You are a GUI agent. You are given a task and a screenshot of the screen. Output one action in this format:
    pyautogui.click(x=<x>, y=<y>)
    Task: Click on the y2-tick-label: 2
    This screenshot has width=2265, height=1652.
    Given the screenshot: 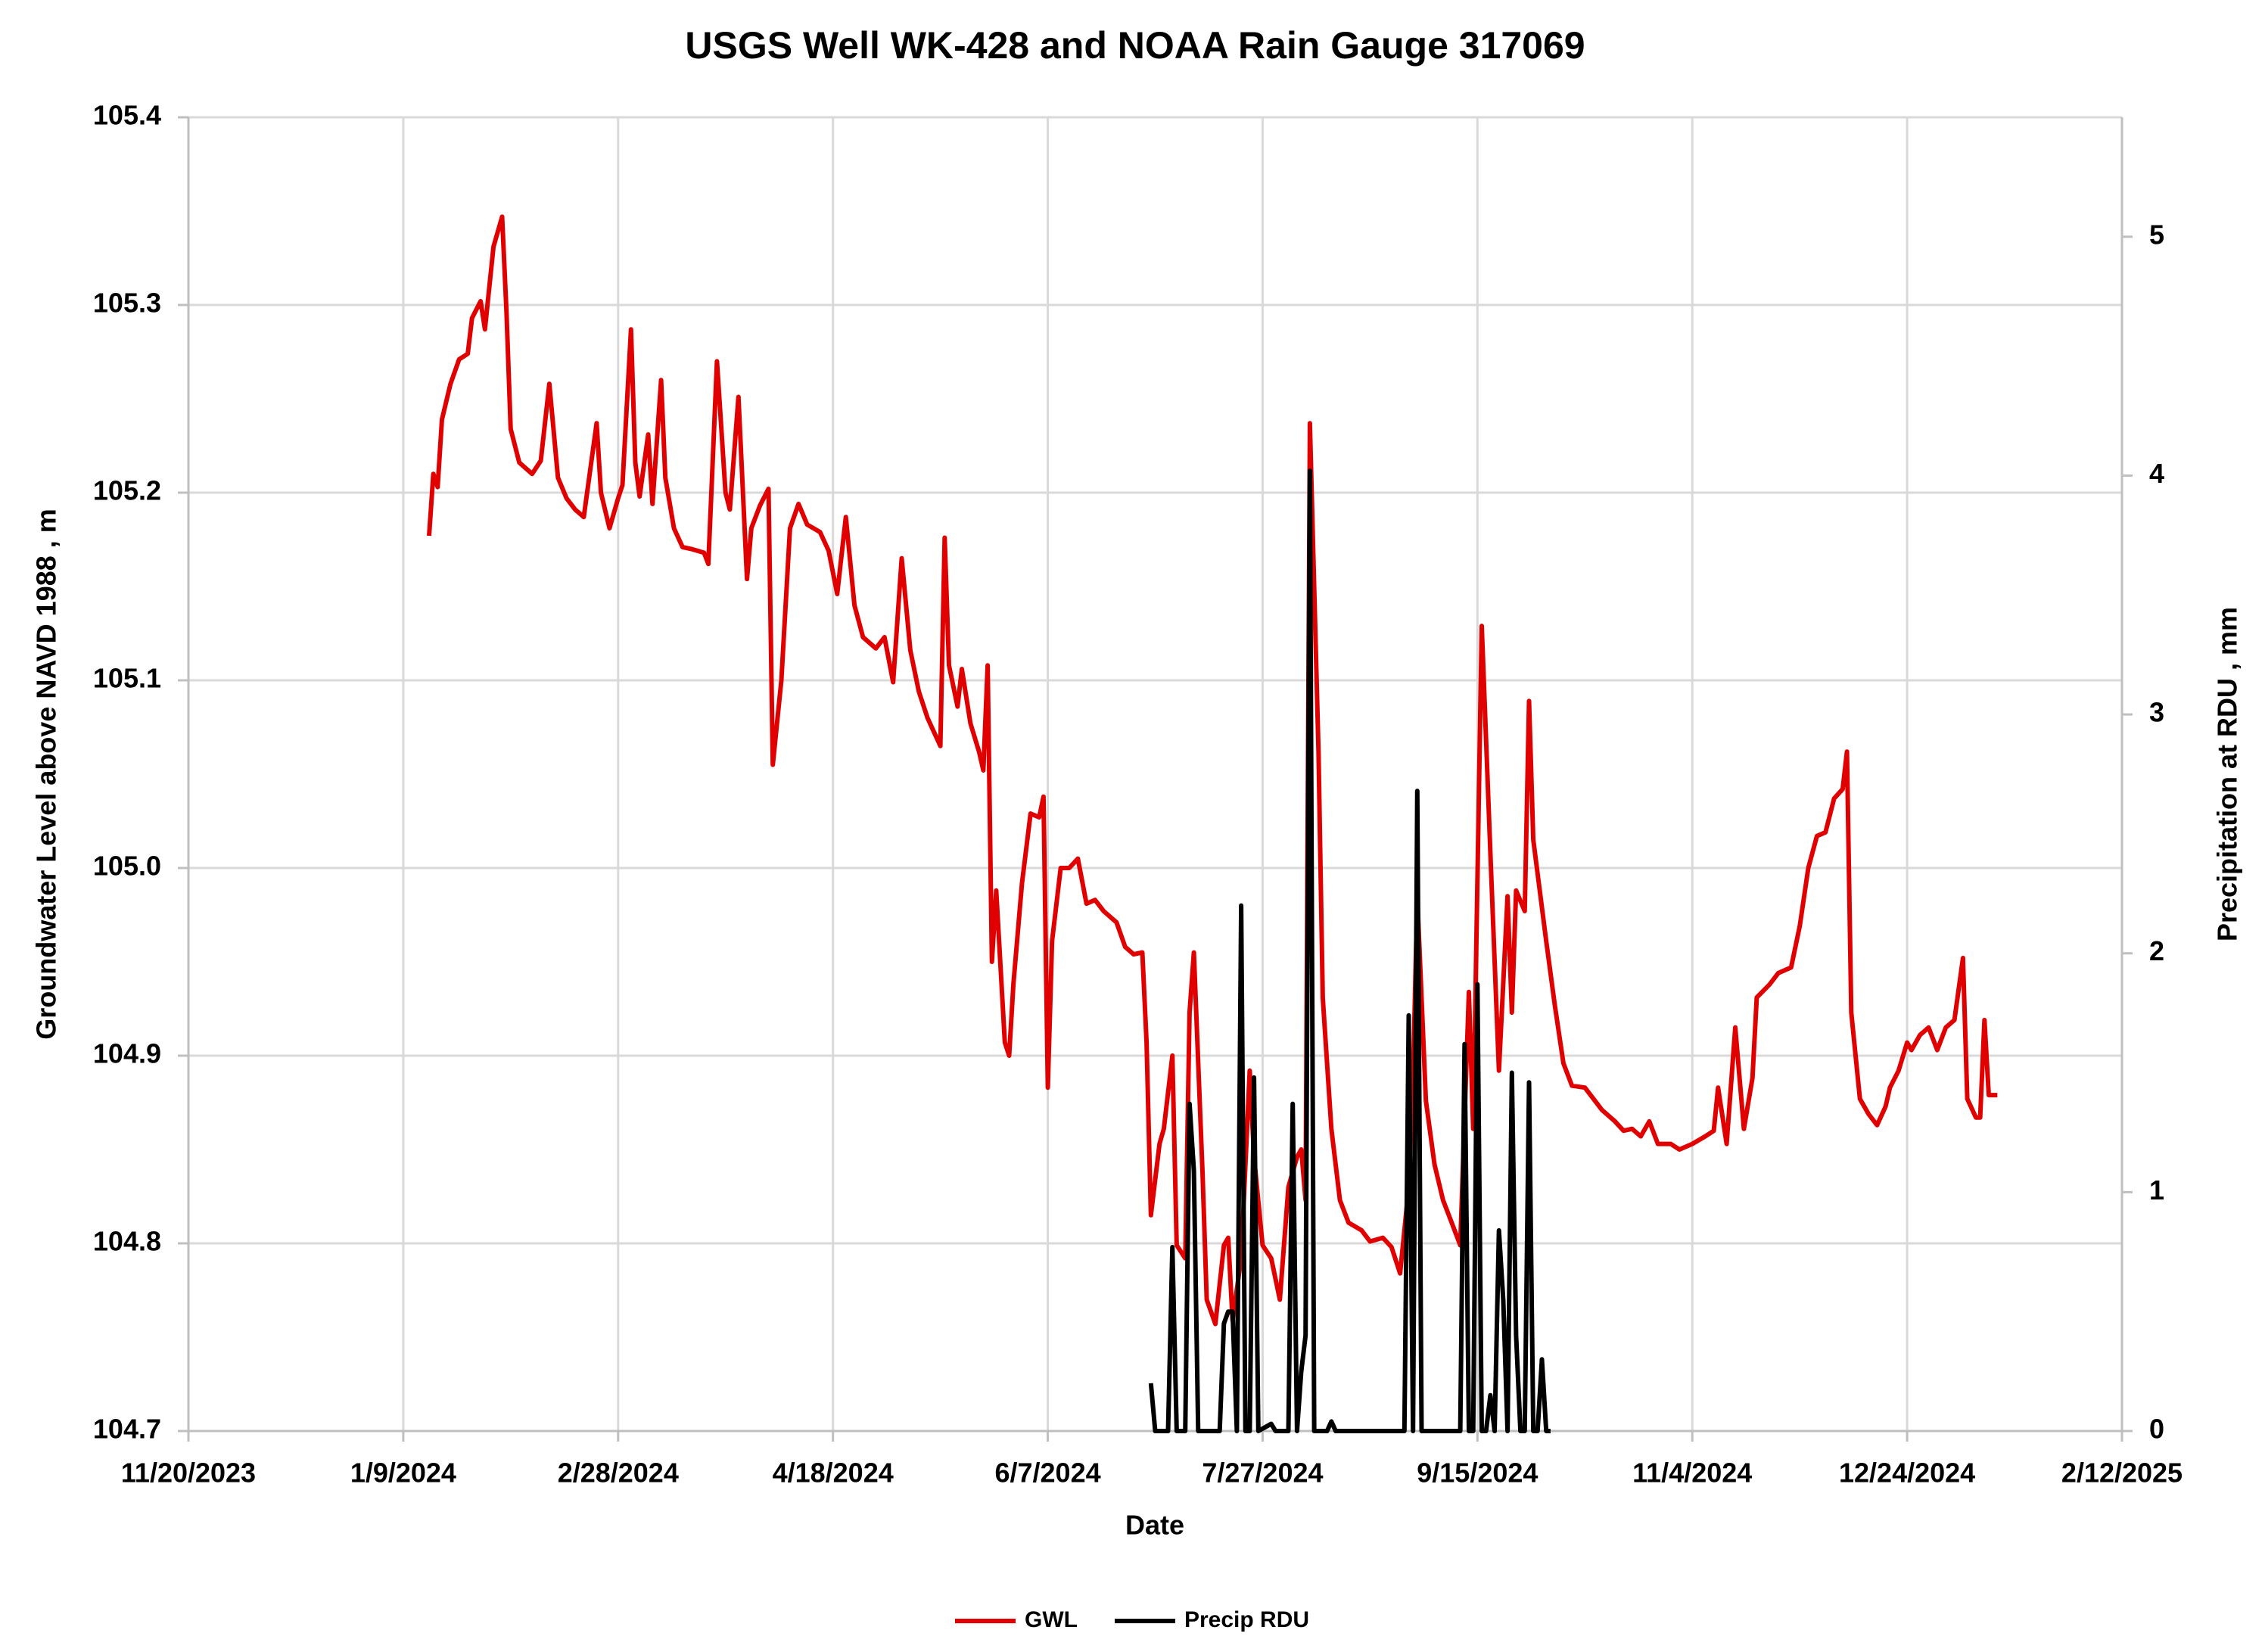 What is the action you would take?
    pyautogui.click(x=2156, y=950)
    